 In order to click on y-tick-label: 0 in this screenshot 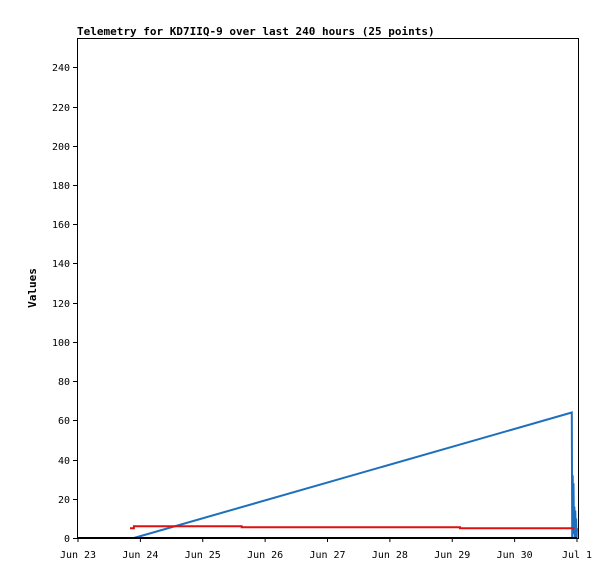, I will do `click(67, 539)`.